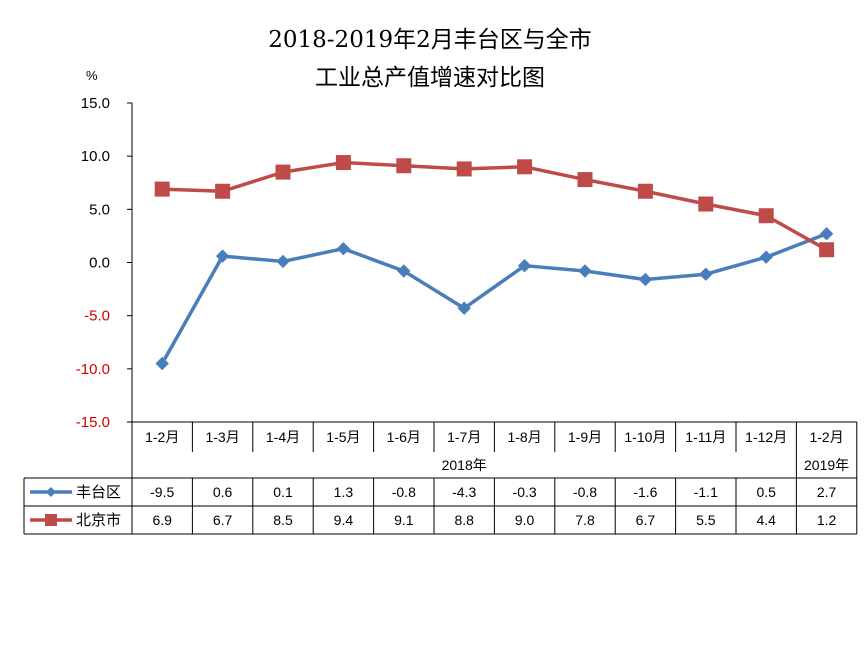 The image size is (865, 656). Describe the element at coordinates (95, 103) in the screenshot. I see `y-tick-label: 15.0` at that location.